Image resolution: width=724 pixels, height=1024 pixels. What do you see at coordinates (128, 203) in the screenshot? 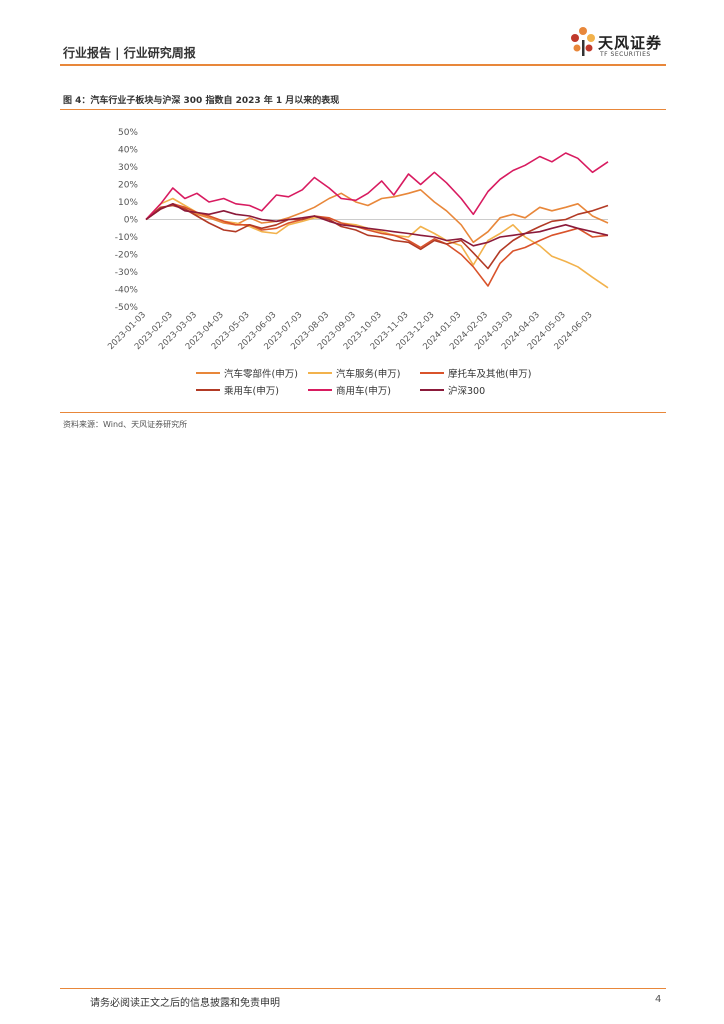
I see `y-tick-label: 10%` at bounding box center [128, 203].